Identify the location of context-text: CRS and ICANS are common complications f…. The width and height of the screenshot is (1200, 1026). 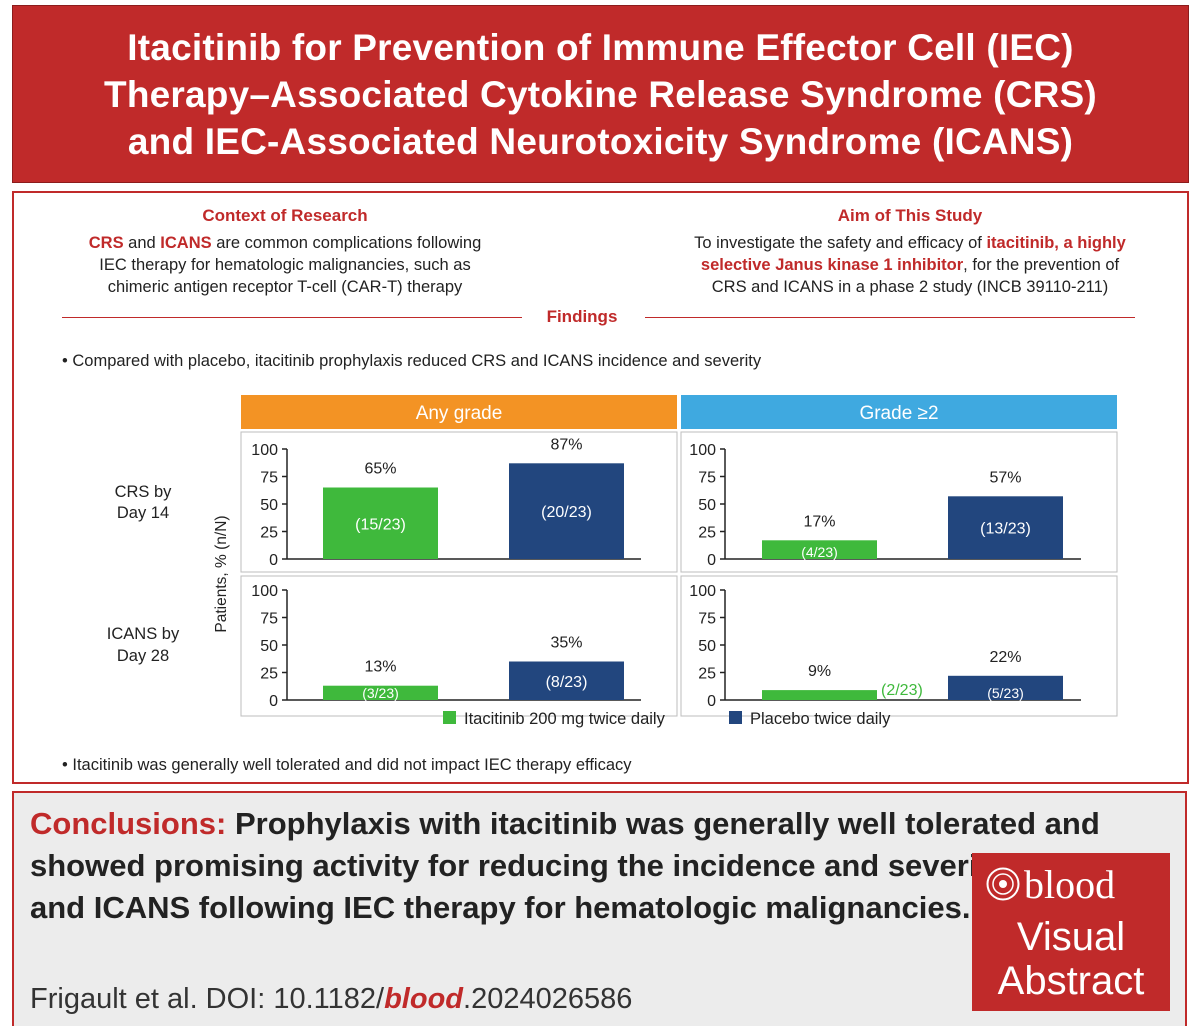
(285, 265).